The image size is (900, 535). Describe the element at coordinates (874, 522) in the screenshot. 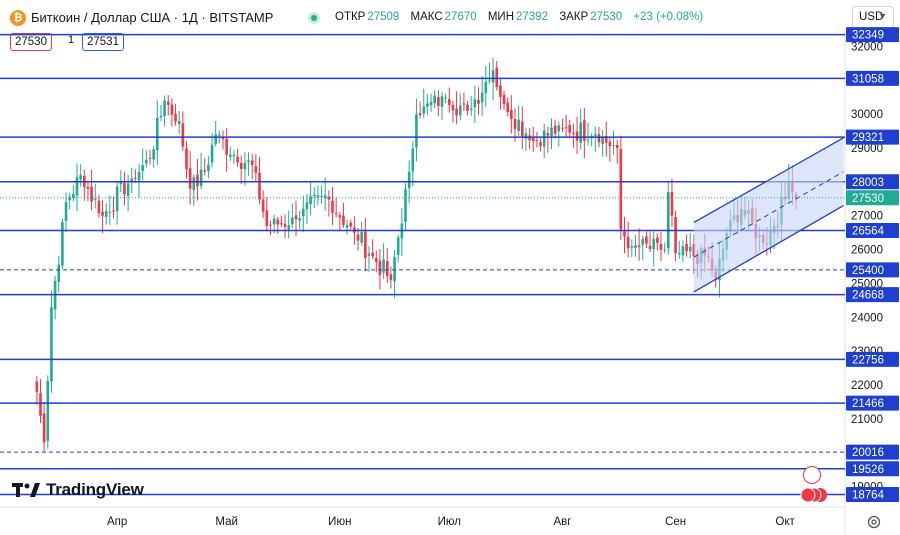

I see `settings-gear-icon` at that location.